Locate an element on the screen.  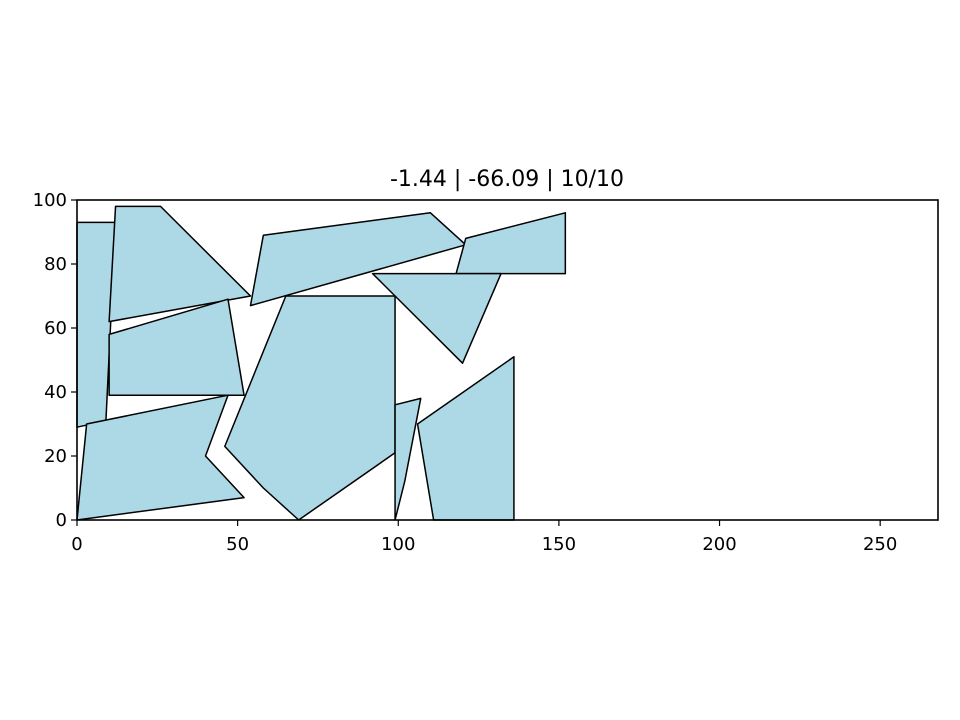
x-tick-label: 250 is located at coordinates (880, 544).